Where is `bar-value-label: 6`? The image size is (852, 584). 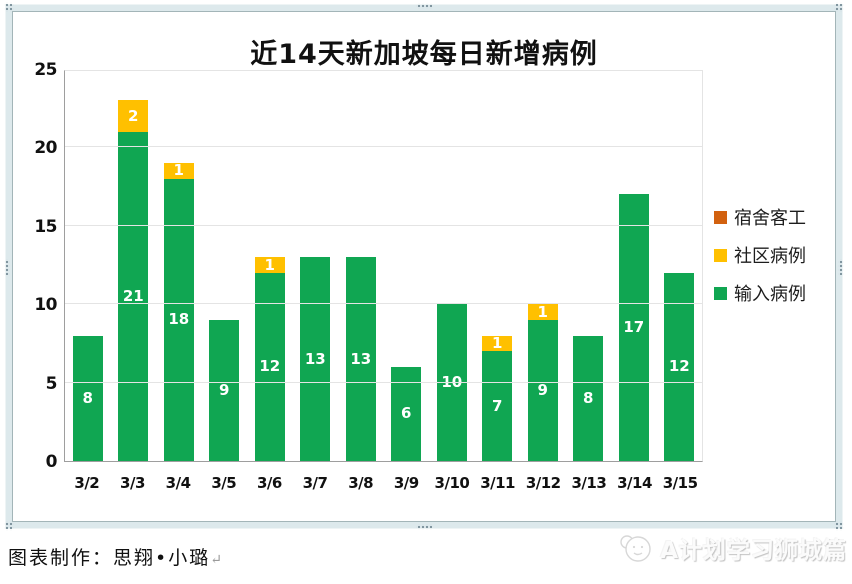
bar-value-label: 6 is located at coordinates (406, 413).